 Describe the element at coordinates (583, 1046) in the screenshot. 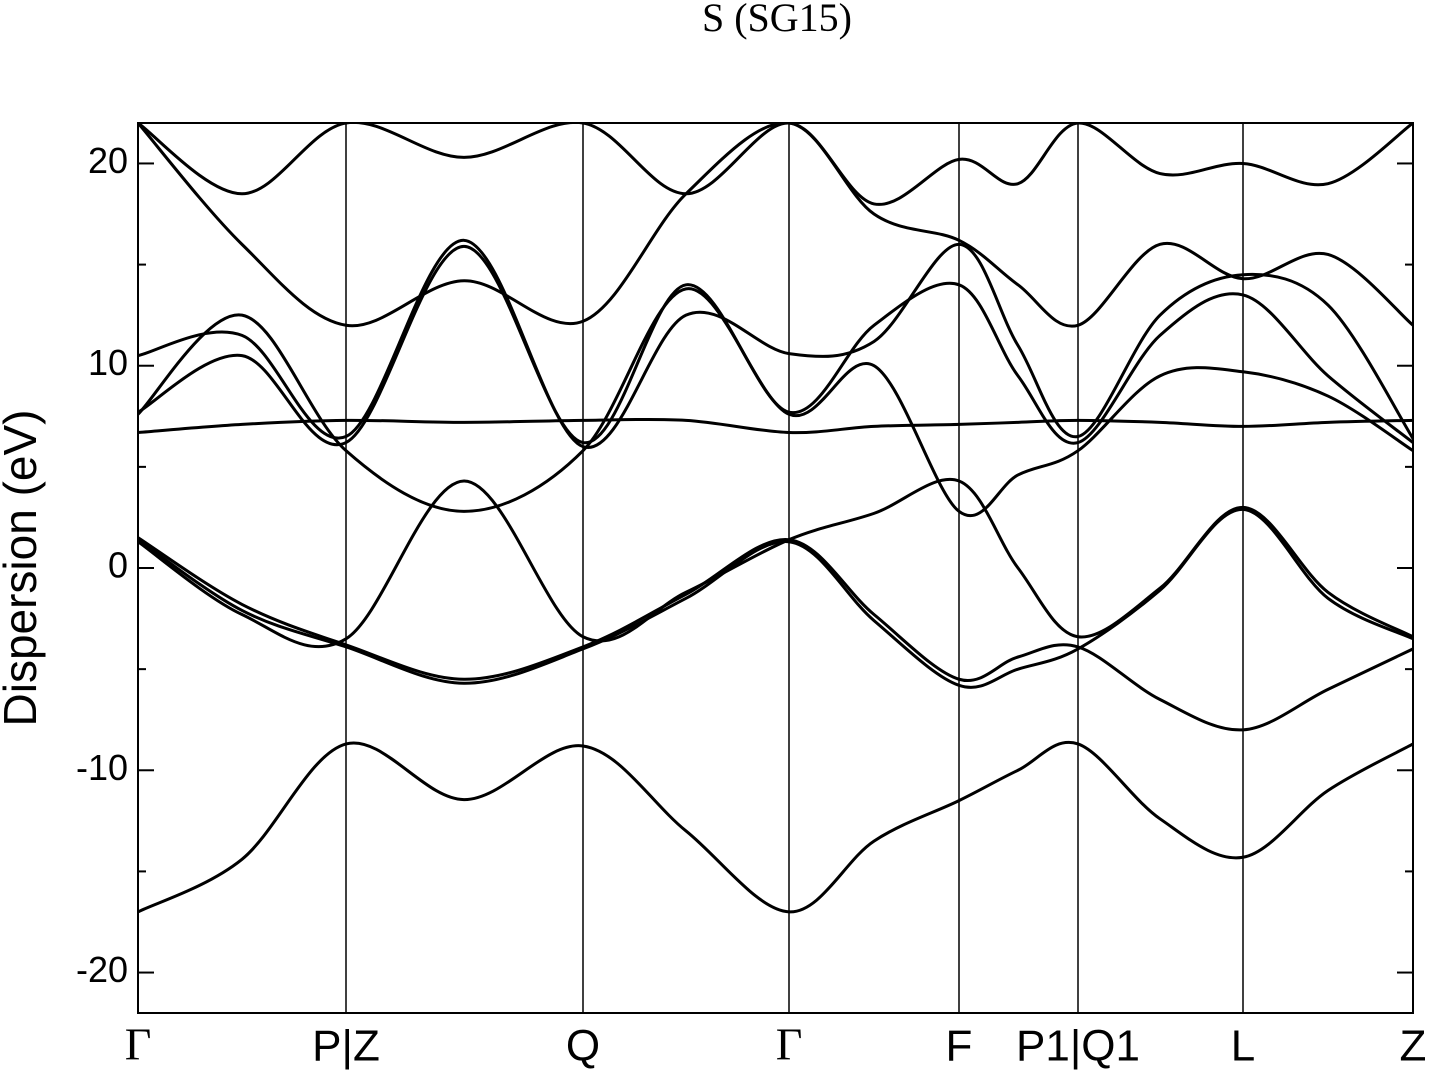

I see `x-tick-label: Q` at that location.